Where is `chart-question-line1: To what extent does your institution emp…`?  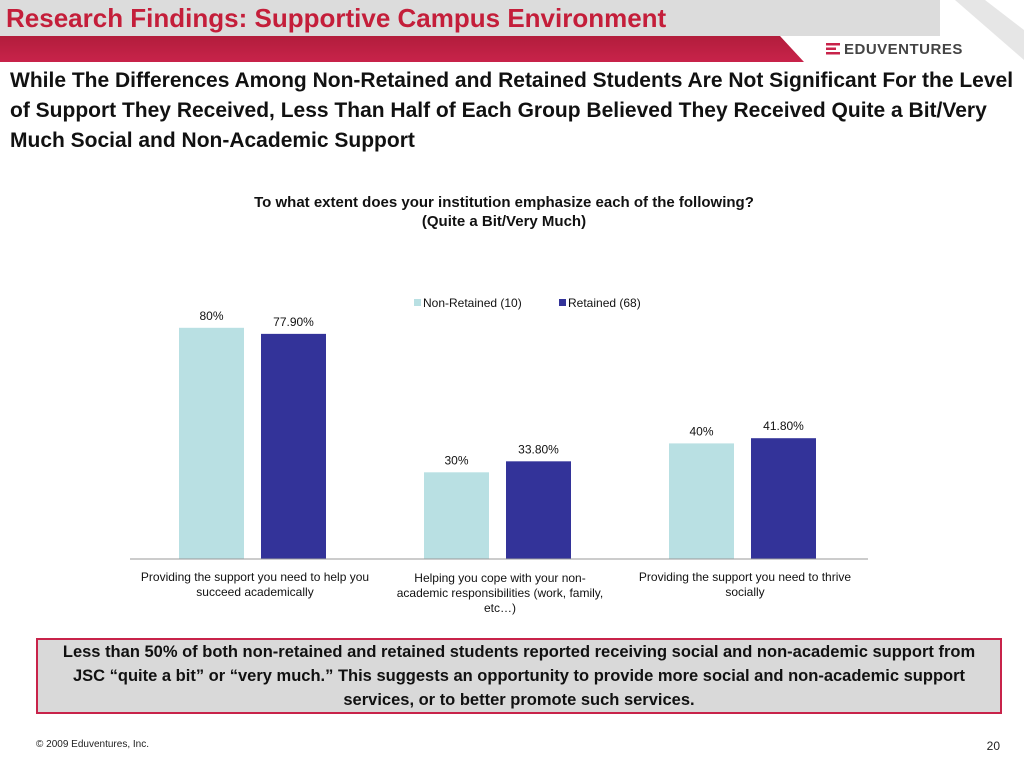 chart-question-line1: To what extent does your institution emp… is located at coordinates (504, 202).